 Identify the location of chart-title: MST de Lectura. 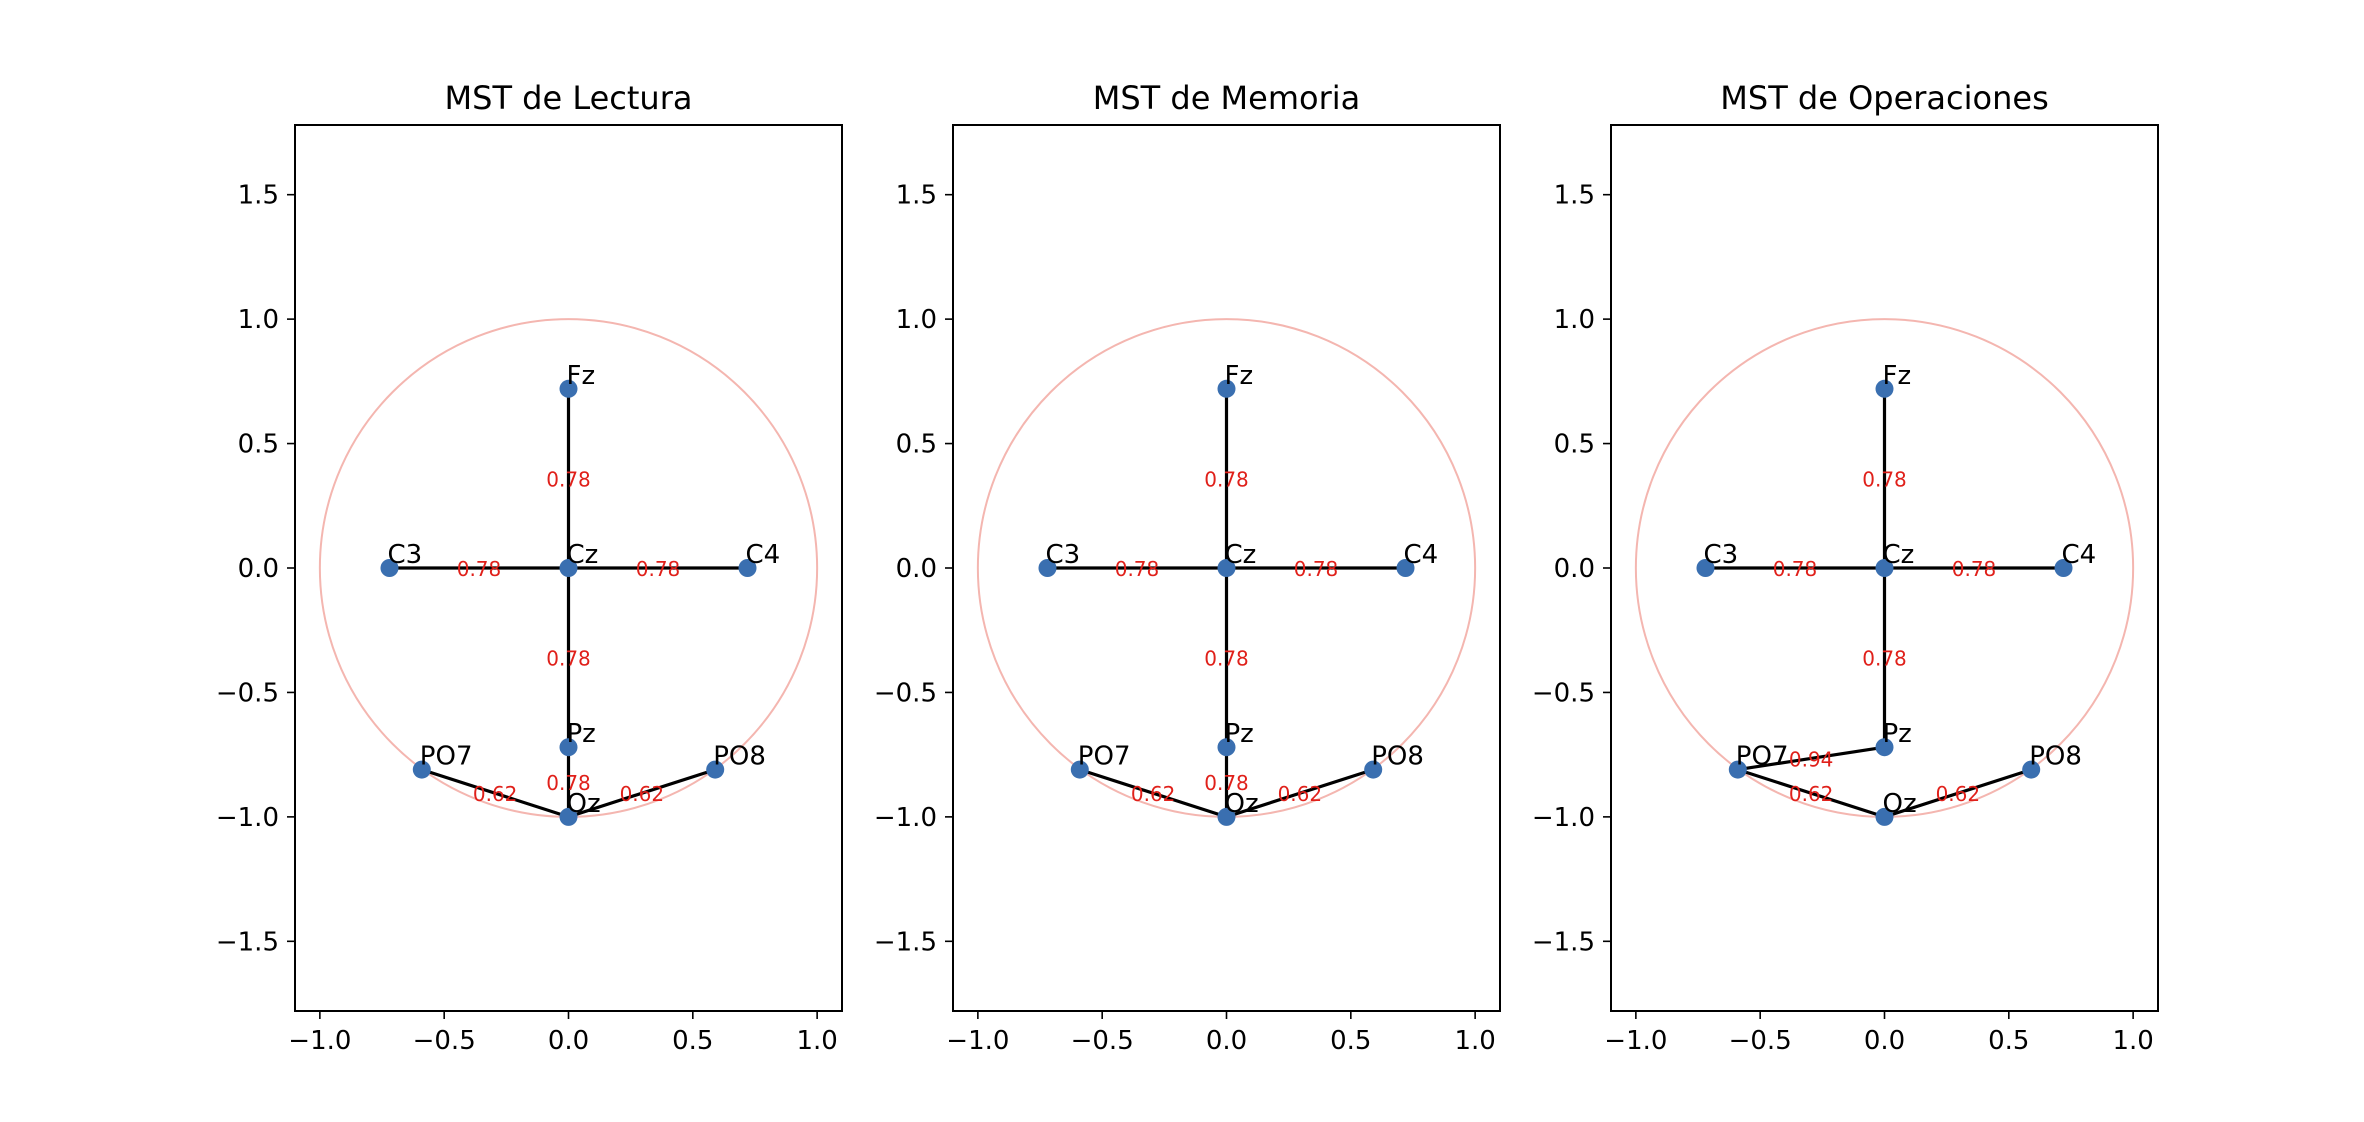
(569, 98).